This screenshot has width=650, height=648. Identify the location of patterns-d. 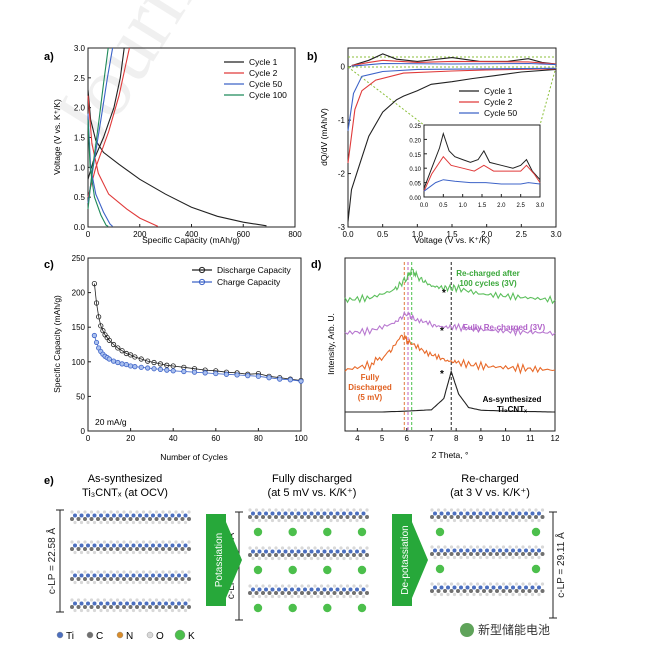
(450, 340).